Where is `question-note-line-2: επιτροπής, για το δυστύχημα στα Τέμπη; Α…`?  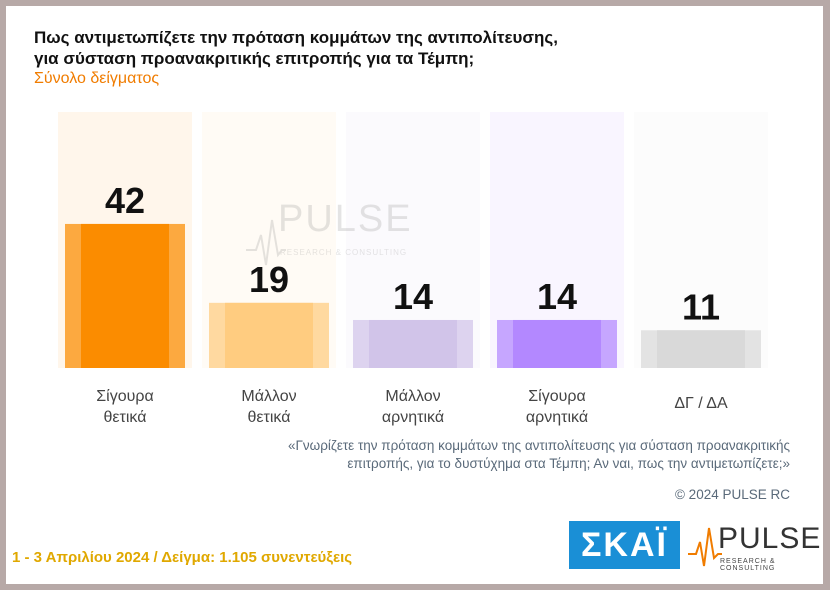
question-note-line-2: επιτροπής, για το δυστύχημα στα Τέμπη; Α… is located at coordinates (568, 463).